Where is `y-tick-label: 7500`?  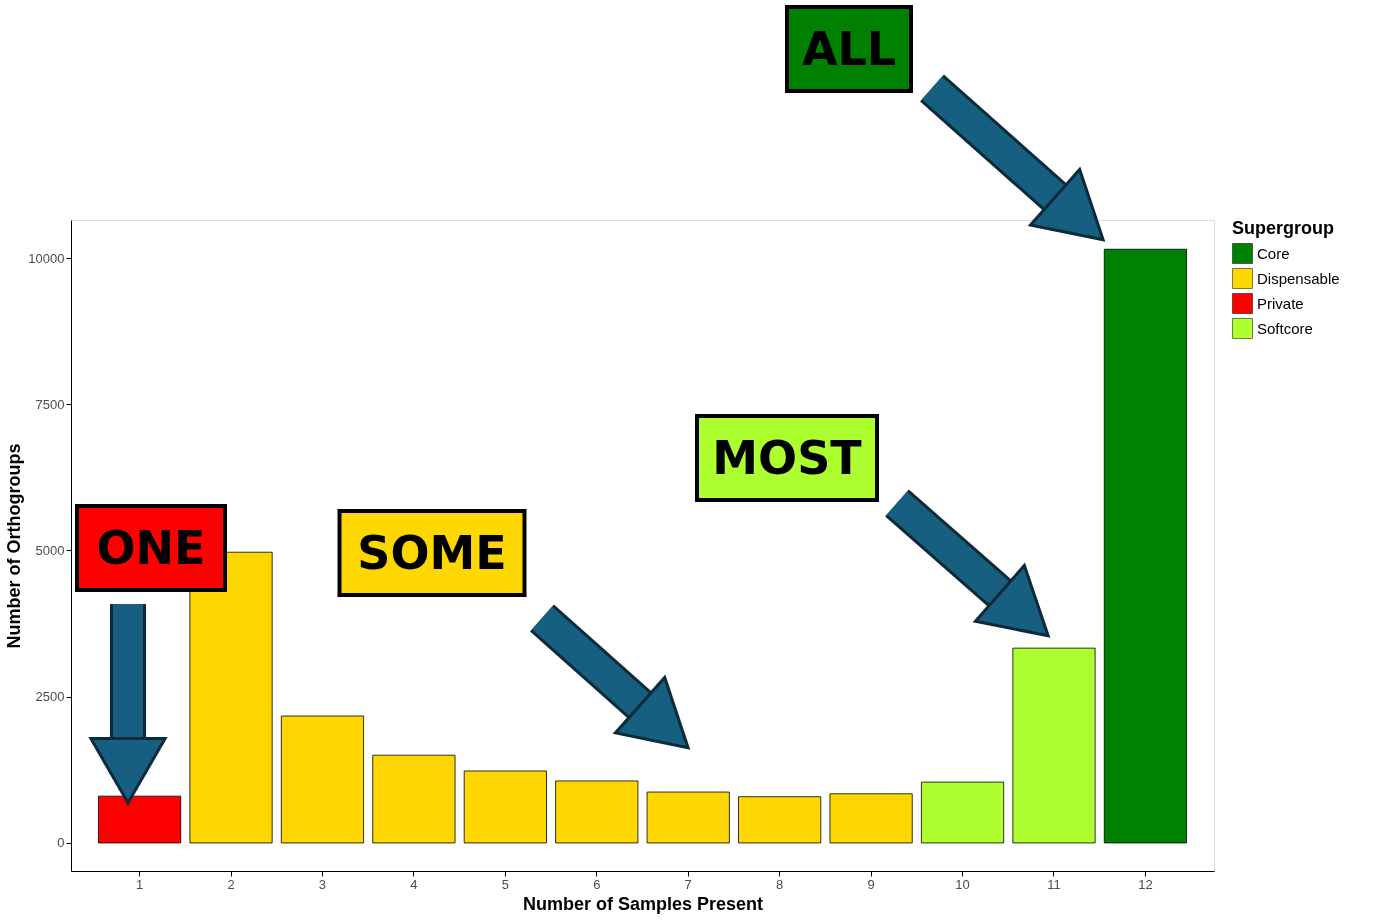 y-tick-label: 7500 is located at coordinates (50, 404).